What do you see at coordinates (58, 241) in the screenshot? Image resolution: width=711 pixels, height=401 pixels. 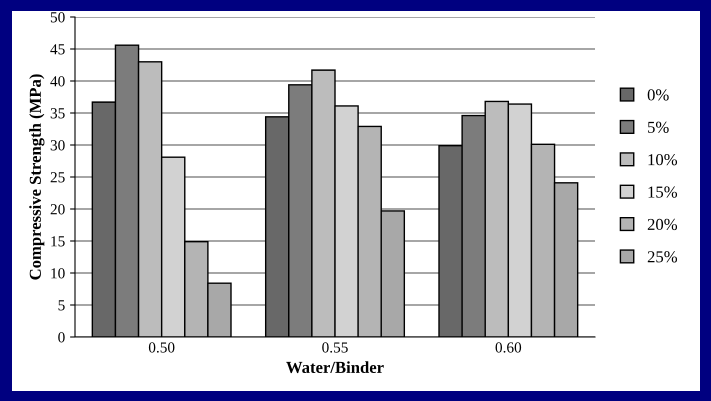 I see `y-tick-label: 15` at bounding box center [58, 241].